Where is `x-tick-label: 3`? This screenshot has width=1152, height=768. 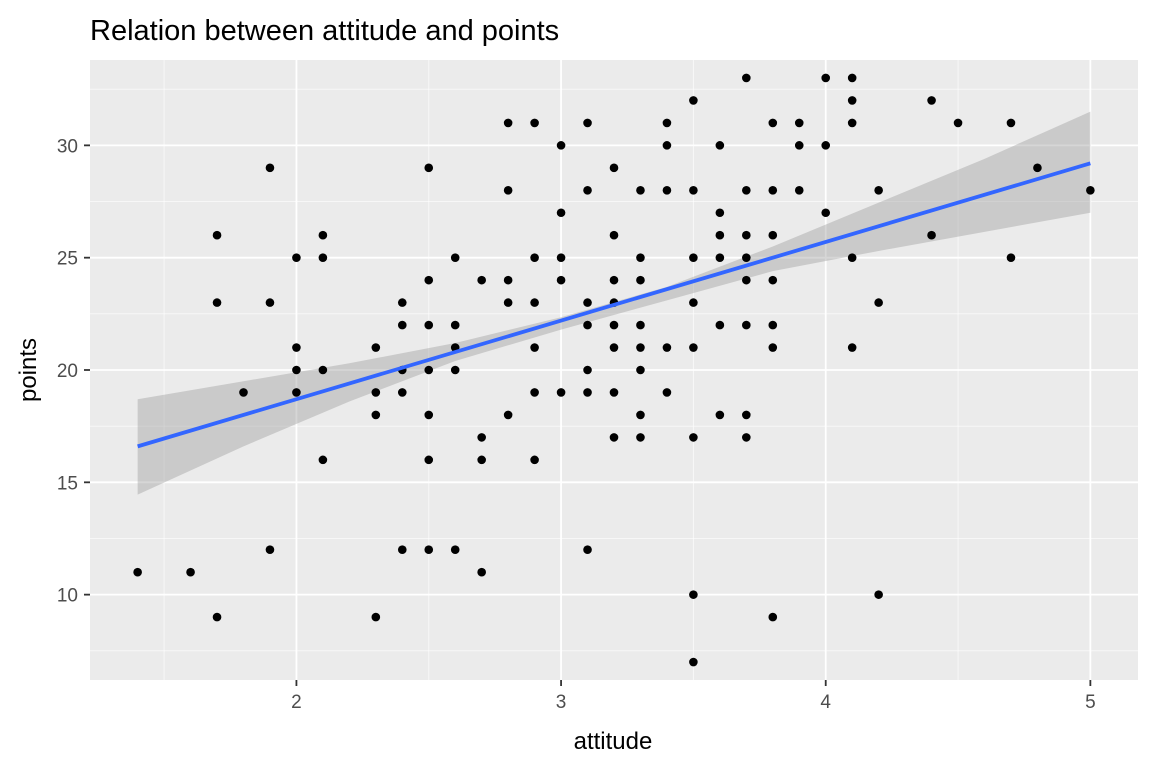 x-tick-label: 3 is located at coordinates (561, 702).